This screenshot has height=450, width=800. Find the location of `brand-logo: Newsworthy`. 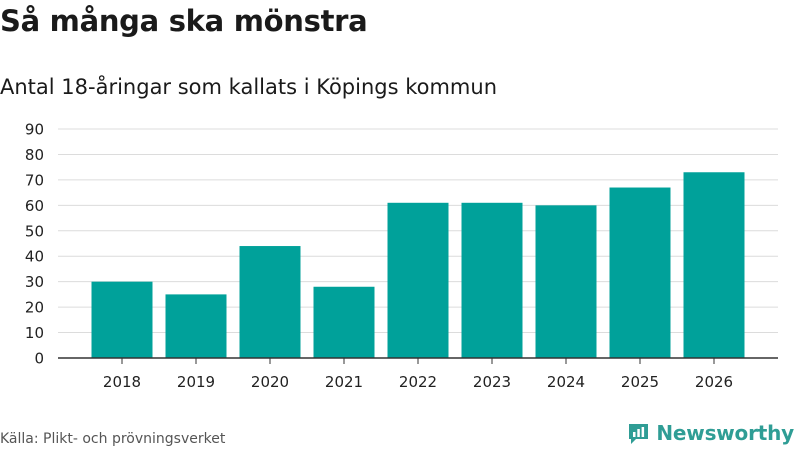

brand-logo: Newsworthy is located at coordinates (710, 433).